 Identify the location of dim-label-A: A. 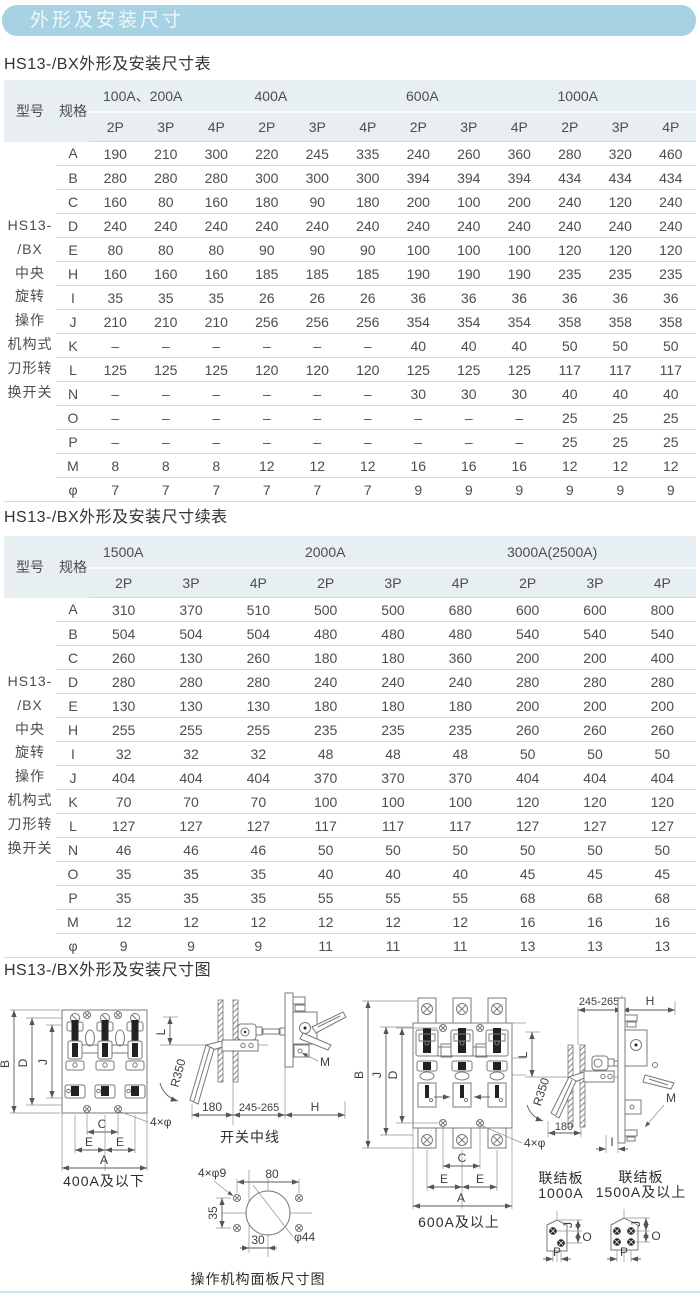
(461, 1198).